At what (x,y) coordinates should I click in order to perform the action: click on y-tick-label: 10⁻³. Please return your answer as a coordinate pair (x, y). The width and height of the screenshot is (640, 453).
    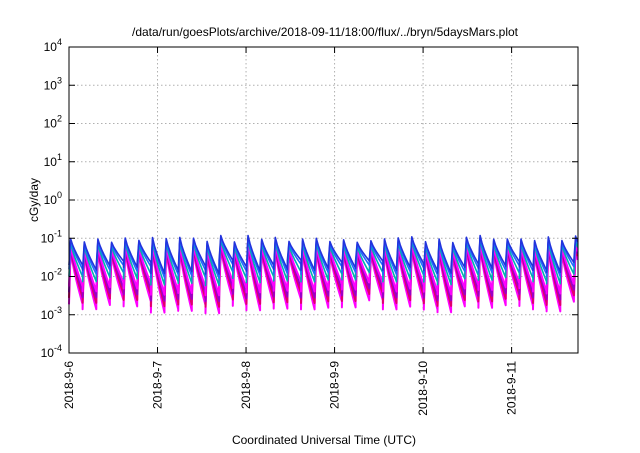
    Looking at the image, I should click on (51, 313).